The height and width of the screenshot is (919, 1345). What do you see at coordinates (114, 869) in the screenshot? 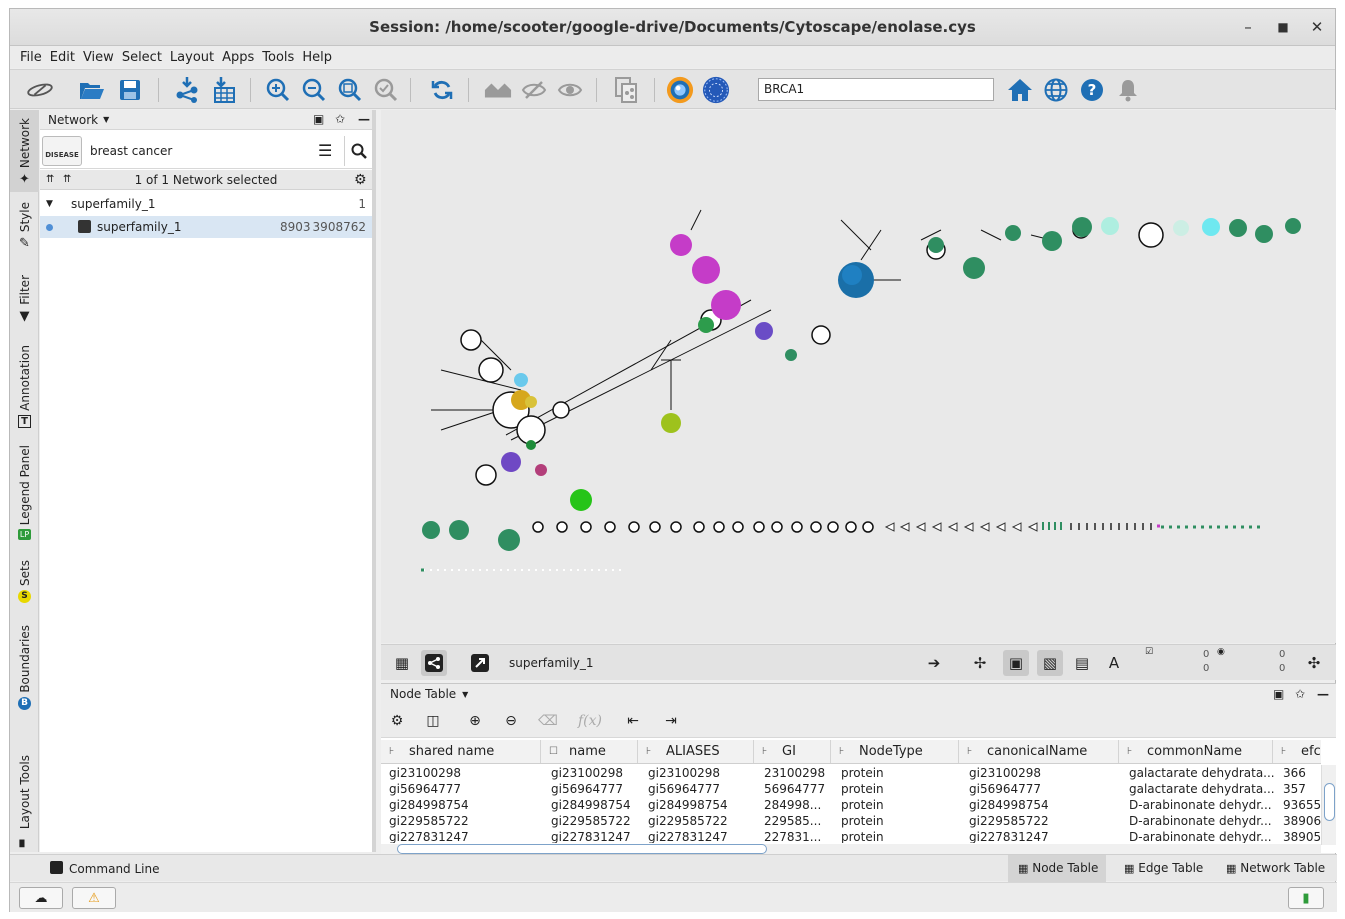
I see `command-line-button: Command Line` at bounding box center [114, 869].